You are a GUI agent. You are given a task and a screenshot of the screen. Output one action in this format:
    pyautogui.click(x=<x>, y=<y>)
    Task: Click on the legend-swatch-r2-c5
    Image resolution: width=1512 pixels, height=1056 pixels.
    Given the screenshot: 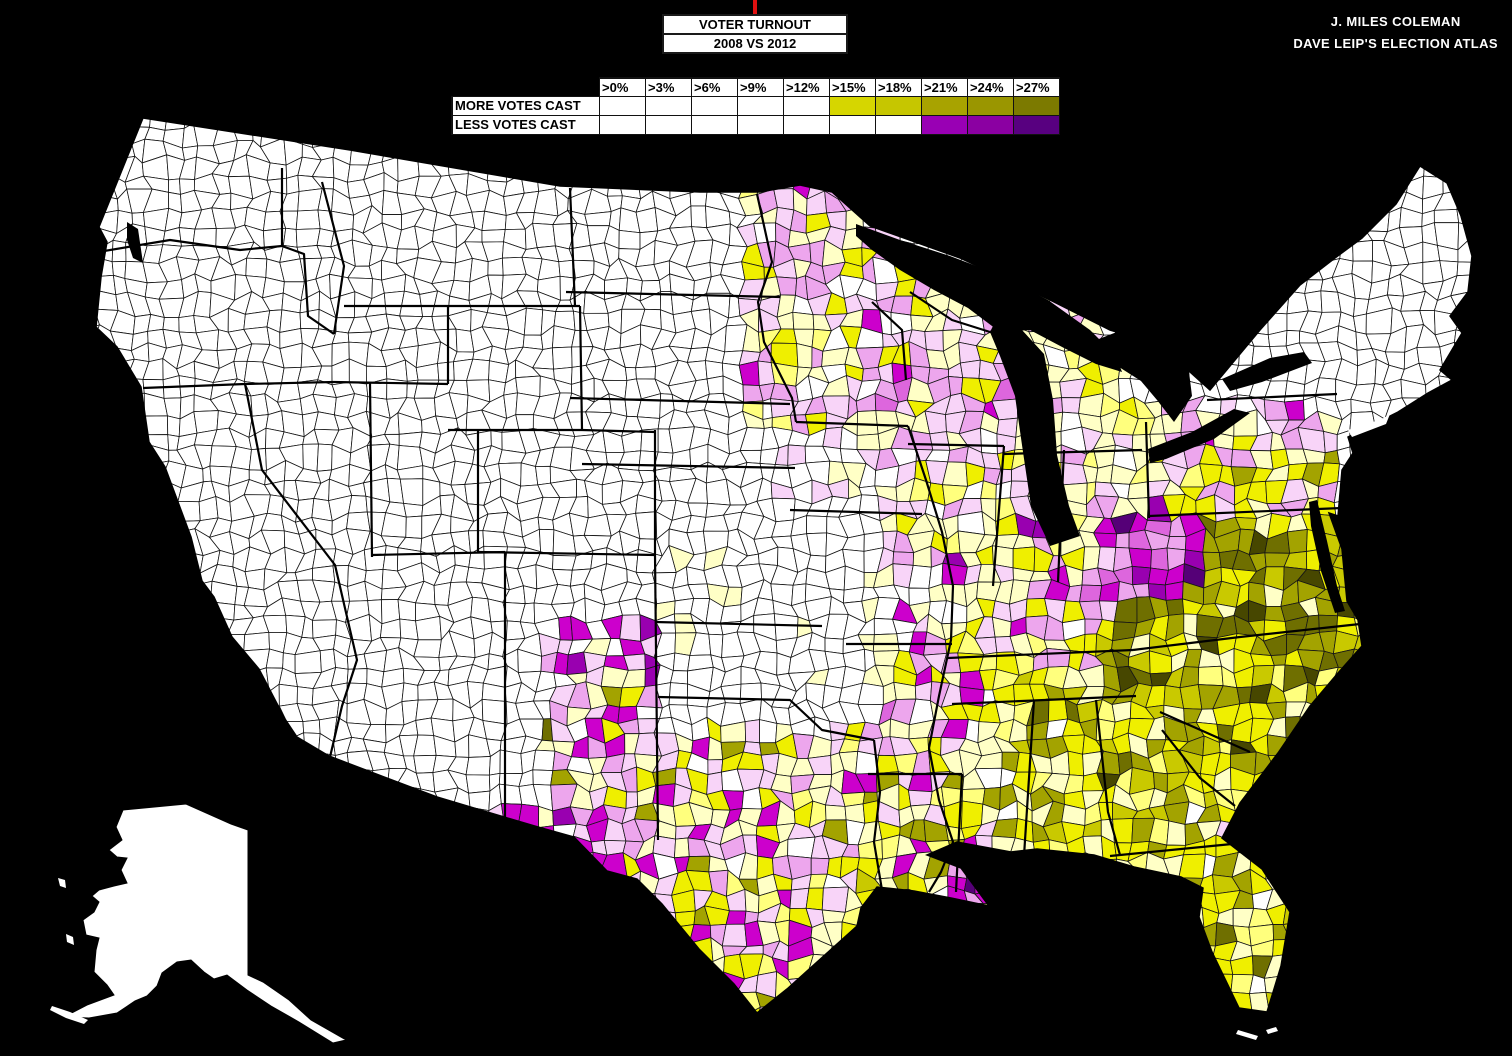 What is the action you would take?
    pyautogui.click(x=806, y=125)
    